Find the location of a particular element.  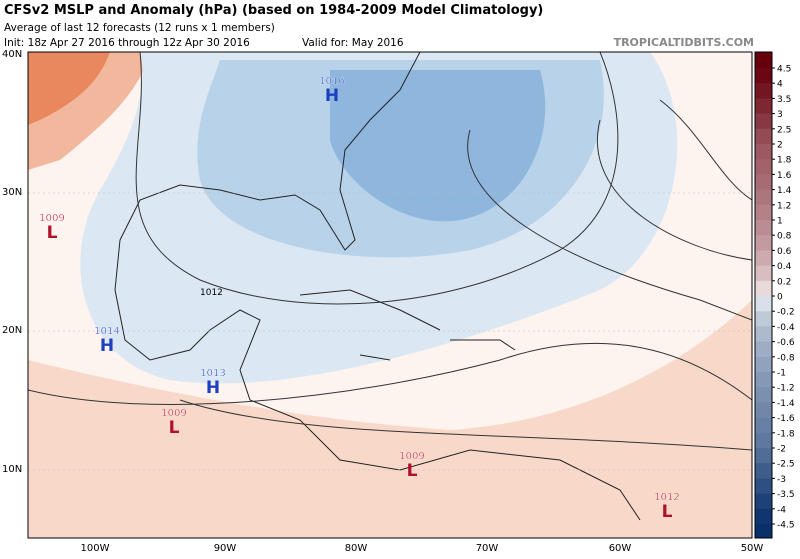

colorbar-label: 4 is located at coordinates (780, 85).